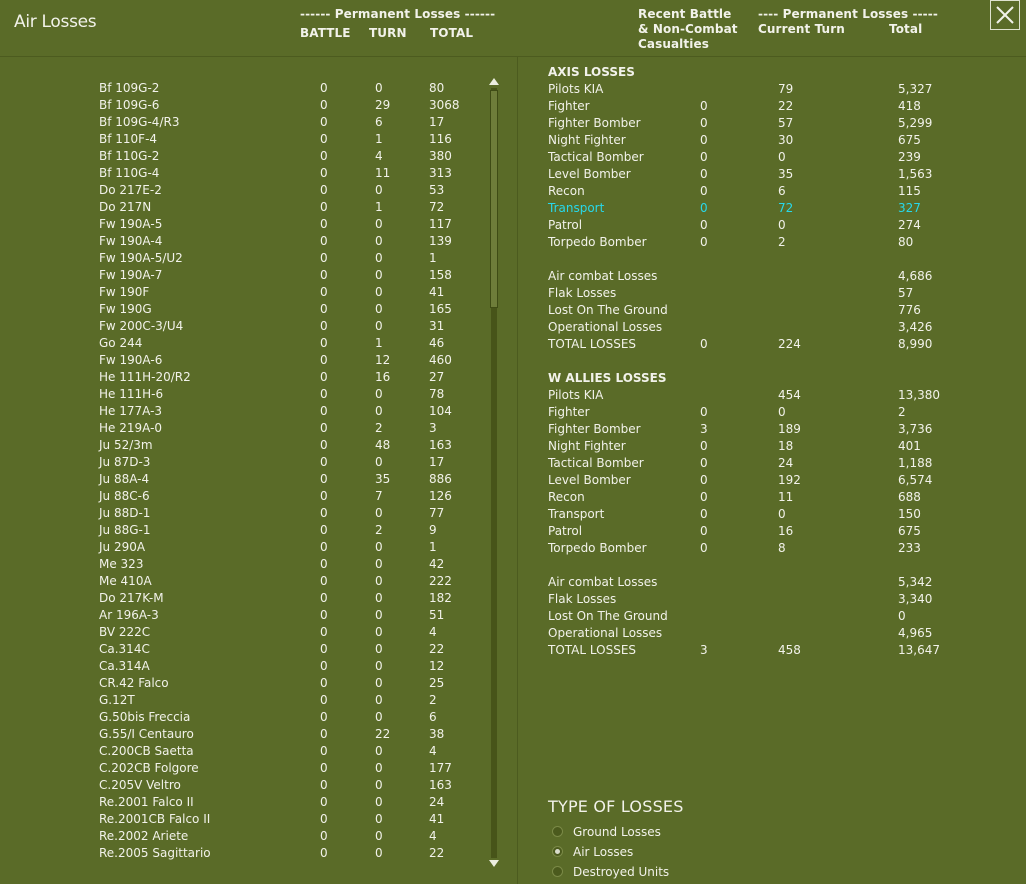 This screenshot has height=884, width=1026. I want to click on aircraft-row: Bf 110G-2 0 4 380, so click(243, 156).